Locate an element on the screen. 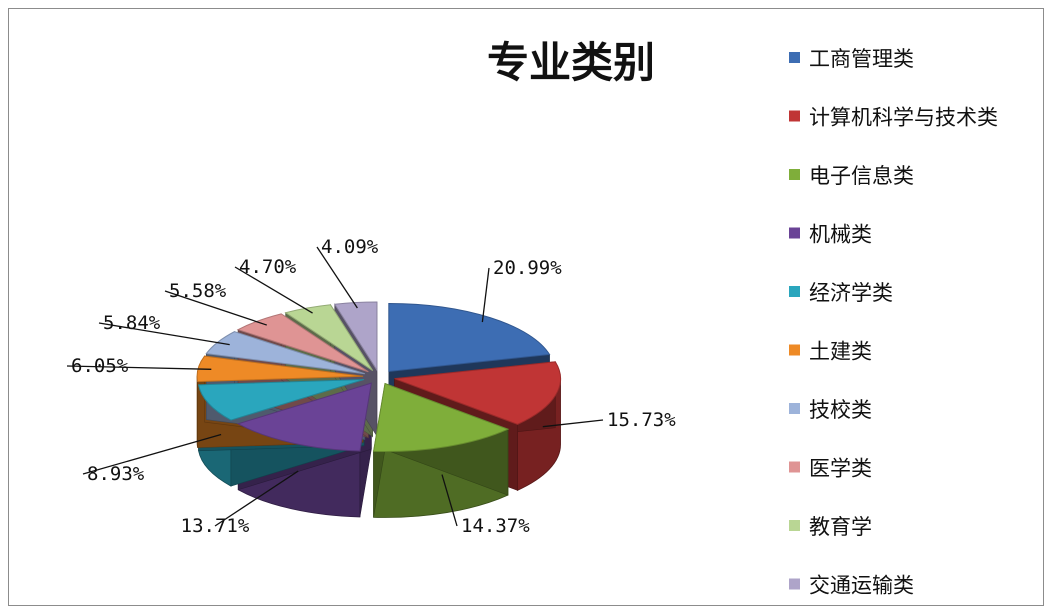  data-label-1: 20.99% is located at coordinates (527, 268).